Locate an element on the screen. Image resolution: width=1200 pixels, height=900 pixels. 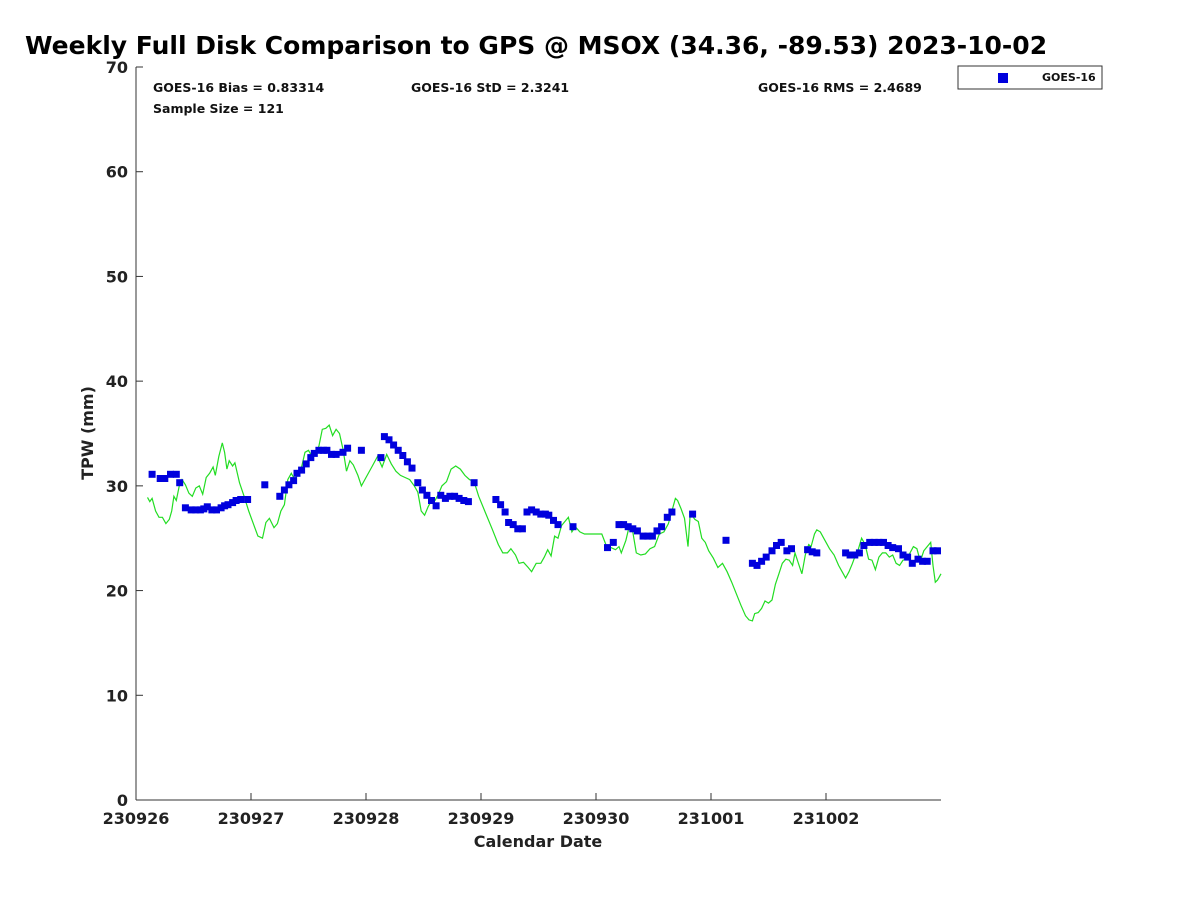
gps-line is located at coordinates (544, 523).